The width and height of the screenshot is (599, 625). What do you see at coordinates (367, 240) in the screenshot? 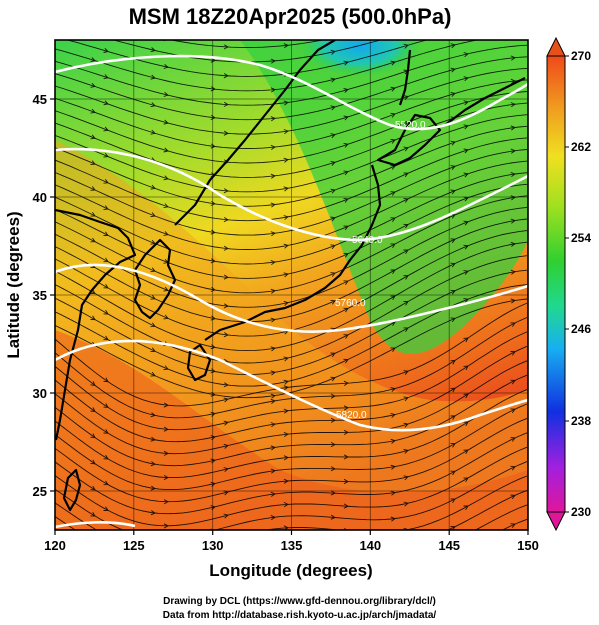
I see `contour-label-2: 5640.0` at bounding box center [367, 240].